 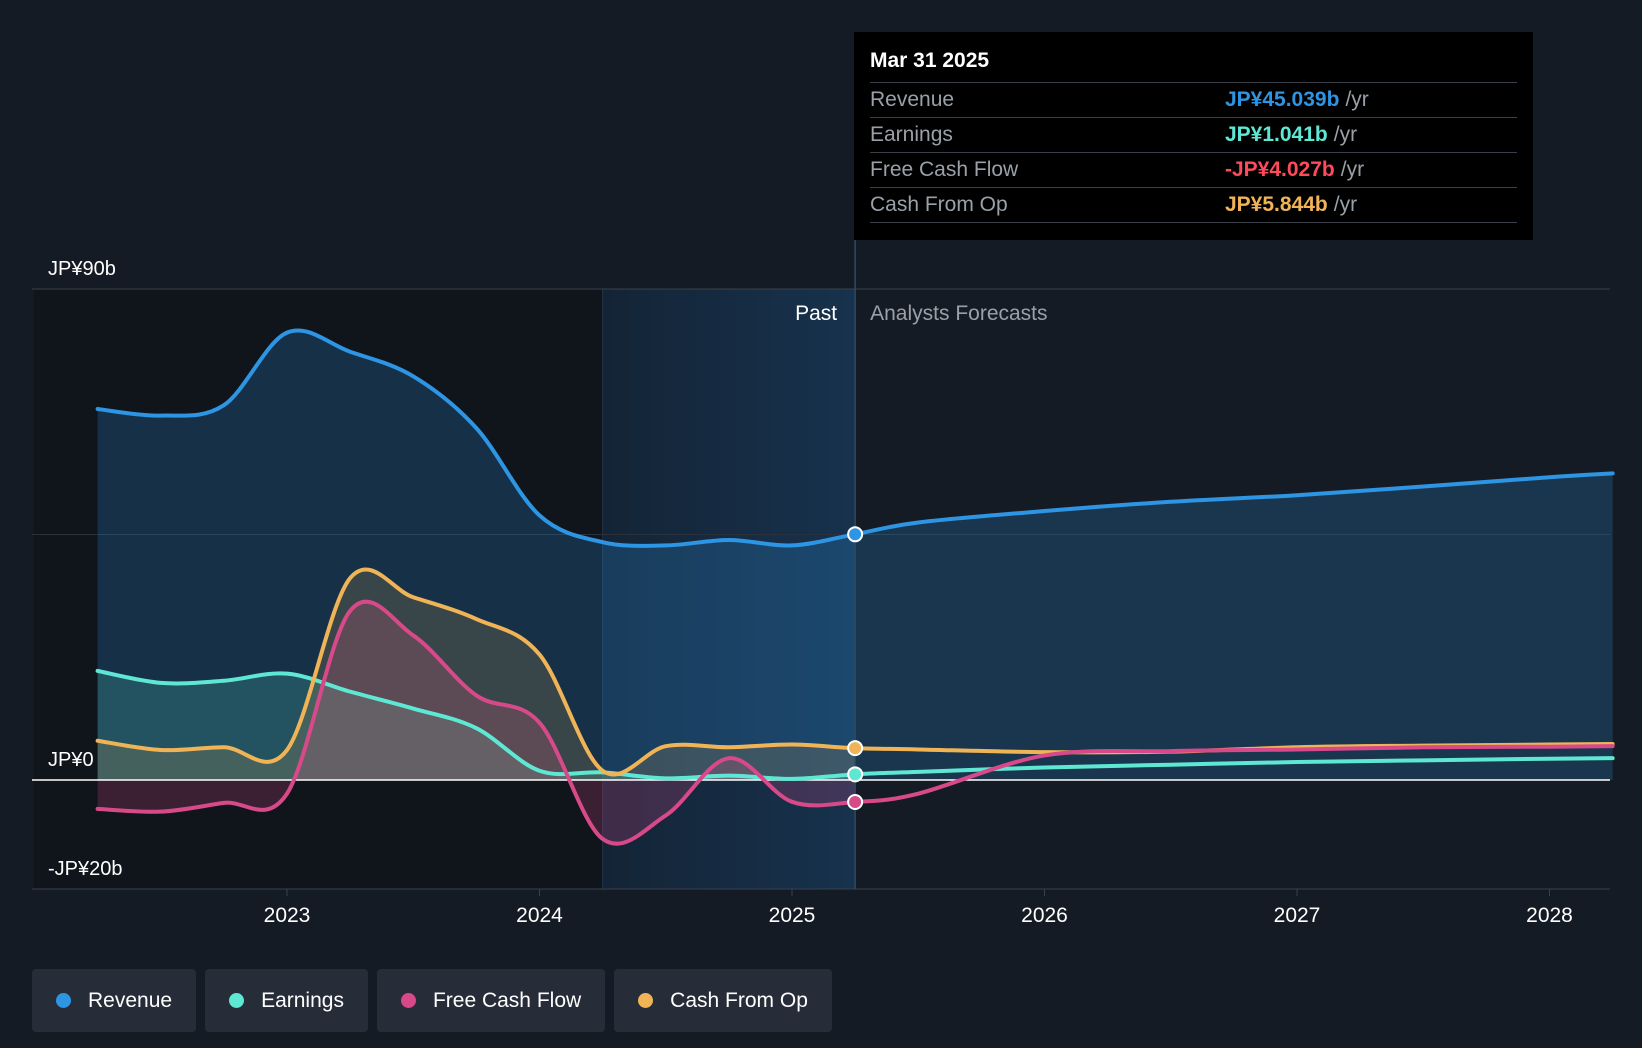 What do you see at coordinates (539, 915) in the screenshot?
I see `x-tick-label: 2024` at bounding box center [539, 915].